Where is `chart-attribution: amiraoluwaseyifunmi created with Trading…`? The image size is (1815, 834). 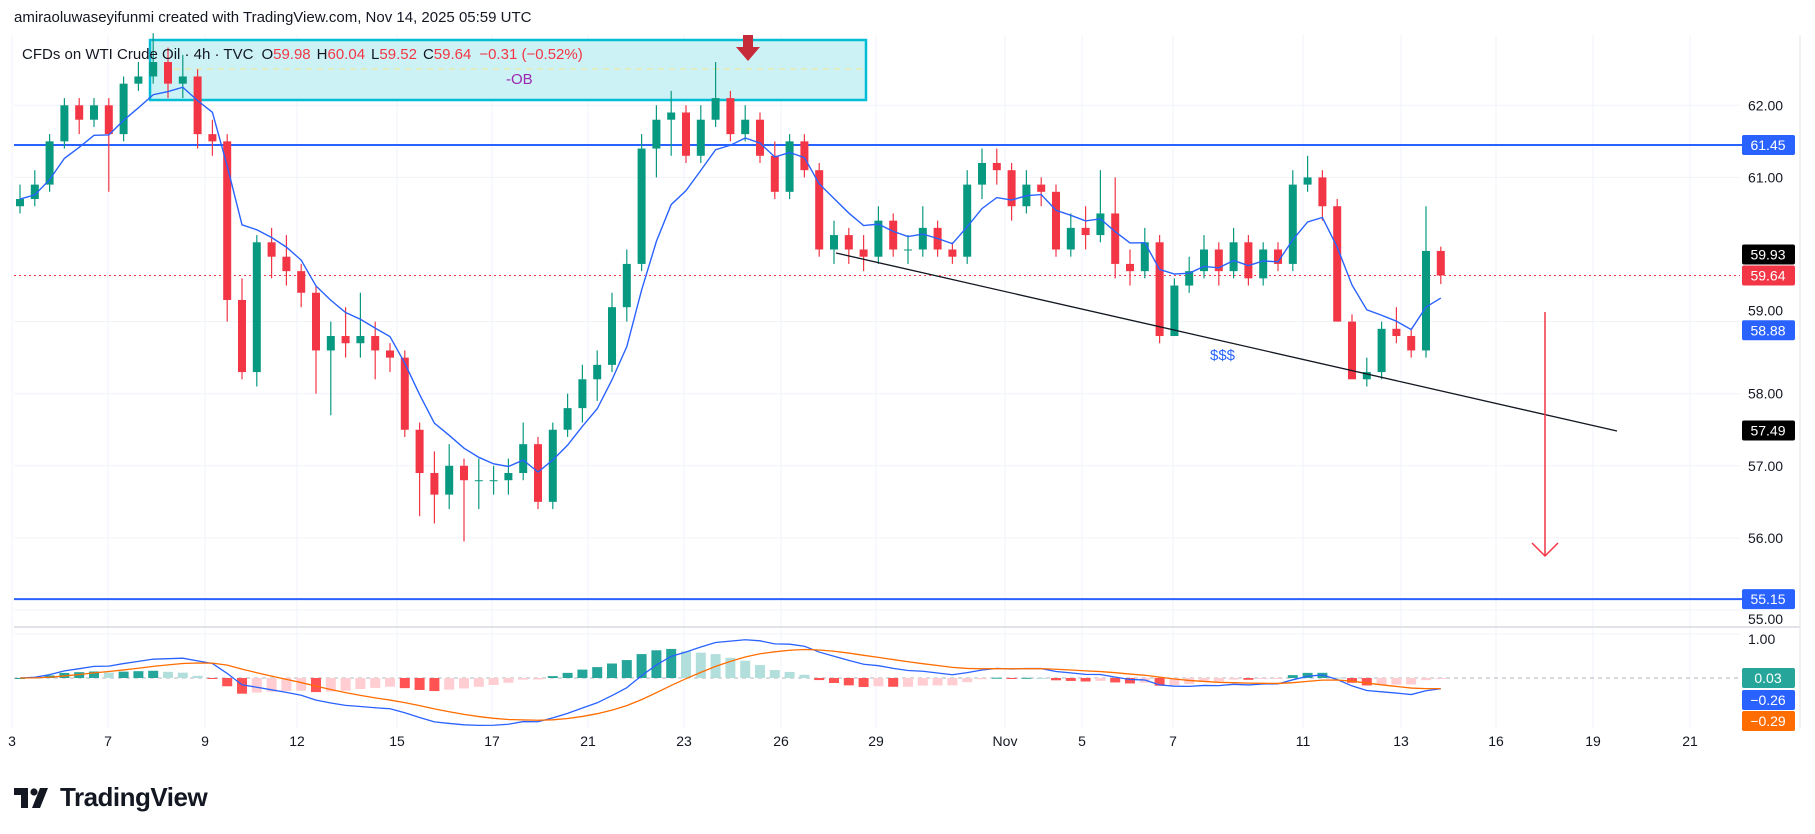
chart-attribution: amiraoluwaseyifunmi created with Trading… is located at coordinates (273, 17).